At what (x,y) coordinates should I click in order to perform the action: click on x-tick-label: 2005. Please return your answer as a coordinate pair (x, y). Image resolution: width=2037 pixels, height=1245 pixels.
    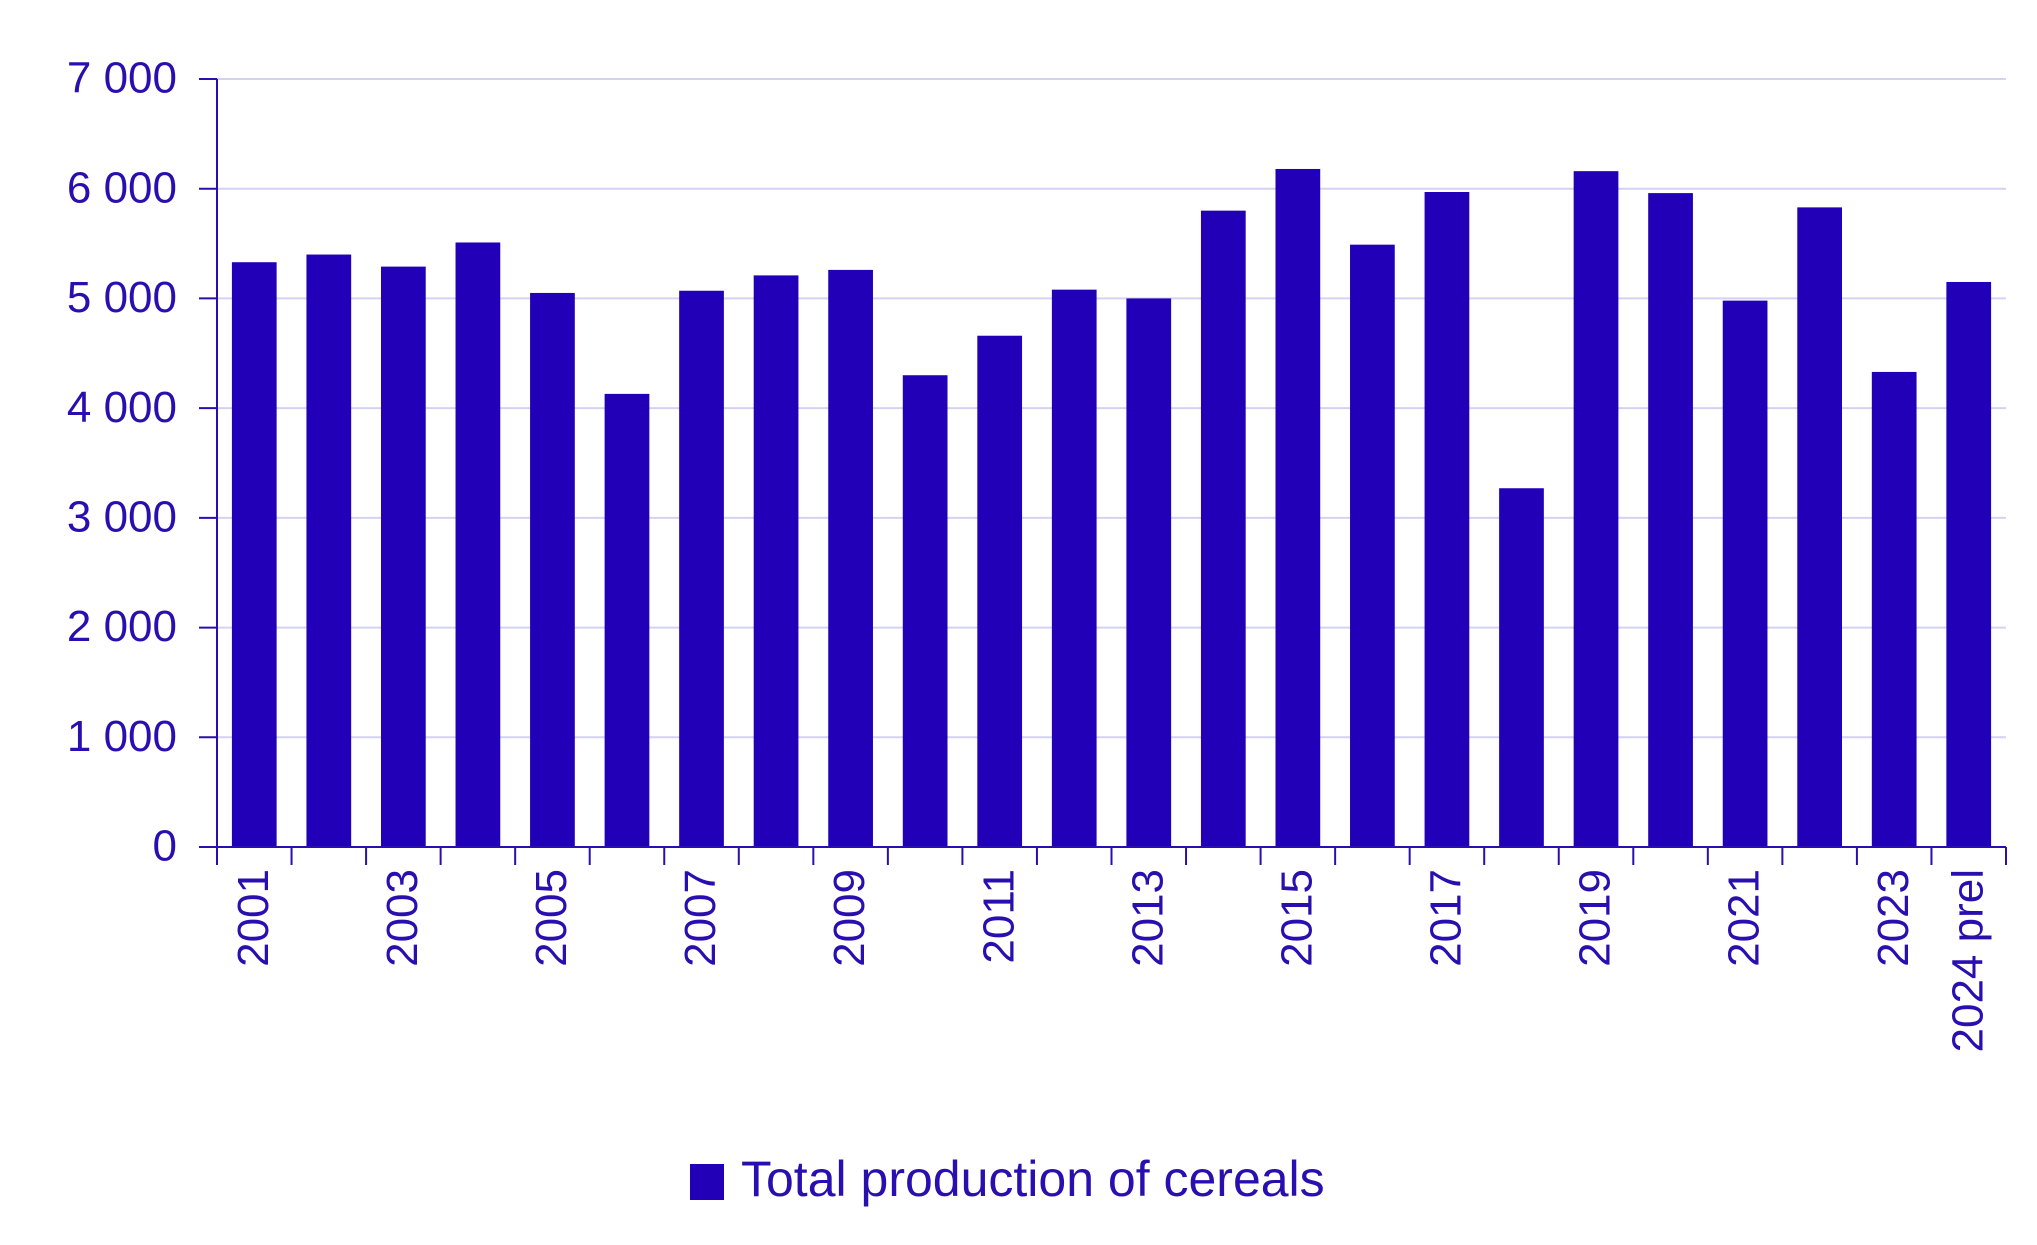
    Looking at the image, I should click on (551, 918).